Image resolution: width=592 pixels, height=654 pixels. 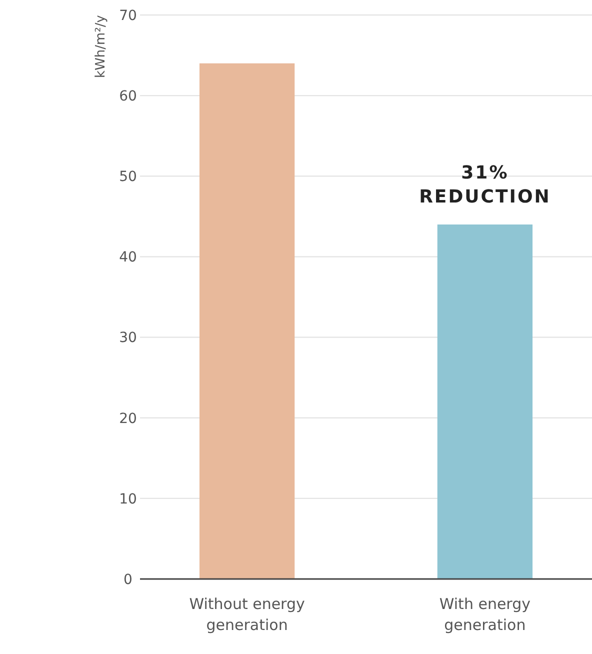 What do you see at coordinates (485, 614) in the screenshot?
I see `x-tick-label: With energy generation` at bounding box center [485, 614].